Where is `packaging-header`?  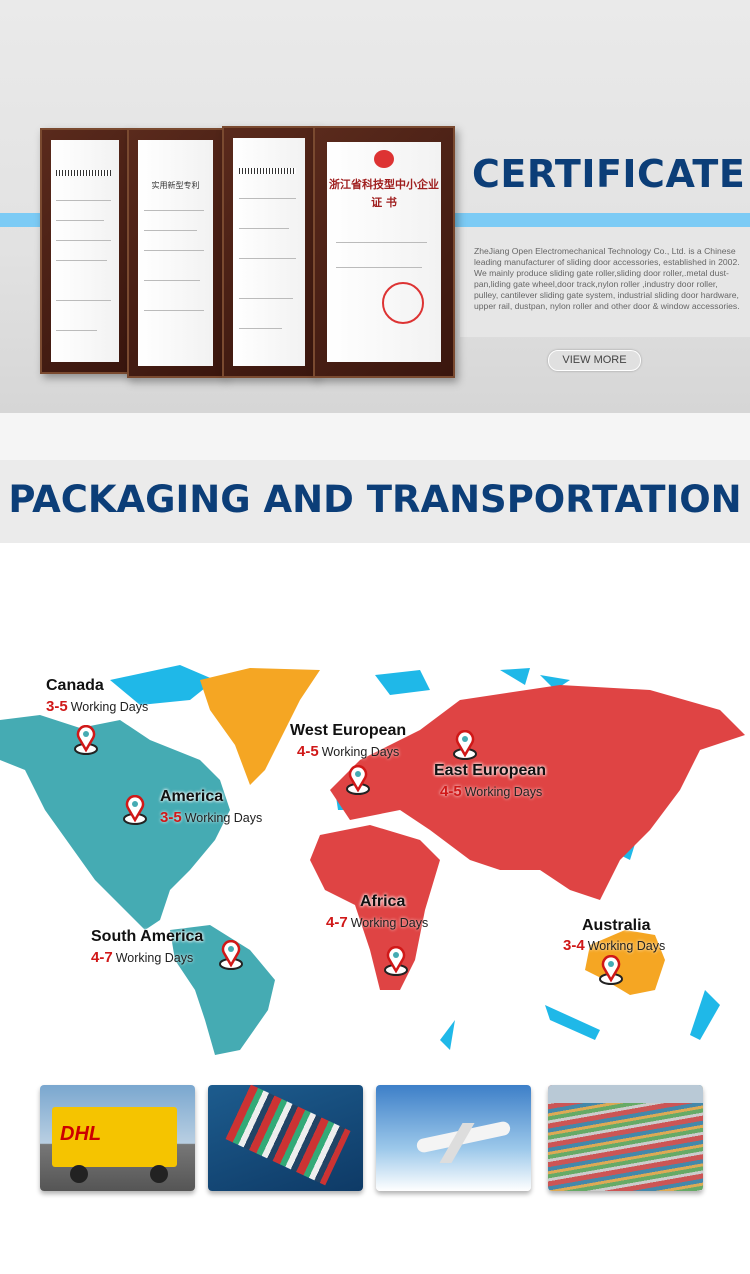 packaging-header is located at coordinates (375, 501).